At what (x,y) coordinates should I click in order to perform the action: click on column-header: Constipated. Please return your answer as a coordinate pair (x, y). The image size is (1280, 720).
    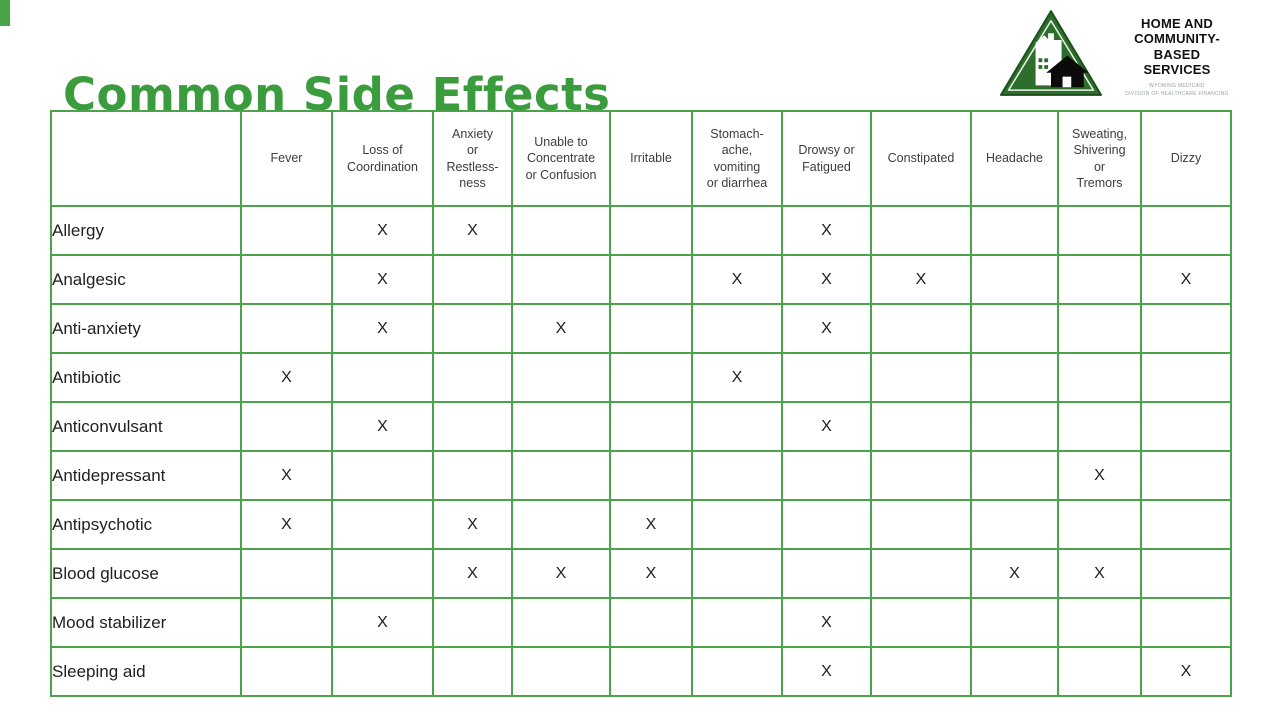
    Looking at the image, I should click on (921, 158).